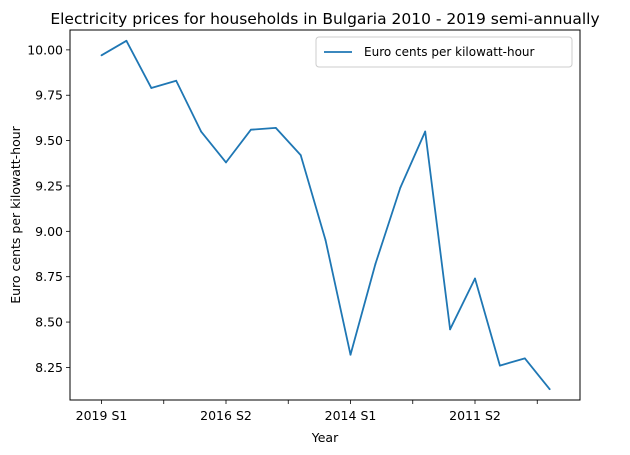 The width and height of the screenshot is (630, 455). What do you see at coordinates (351, 415) in the screenshot?
I see `x-tick-label: 2014 S1` at bounding box center [351, 415].